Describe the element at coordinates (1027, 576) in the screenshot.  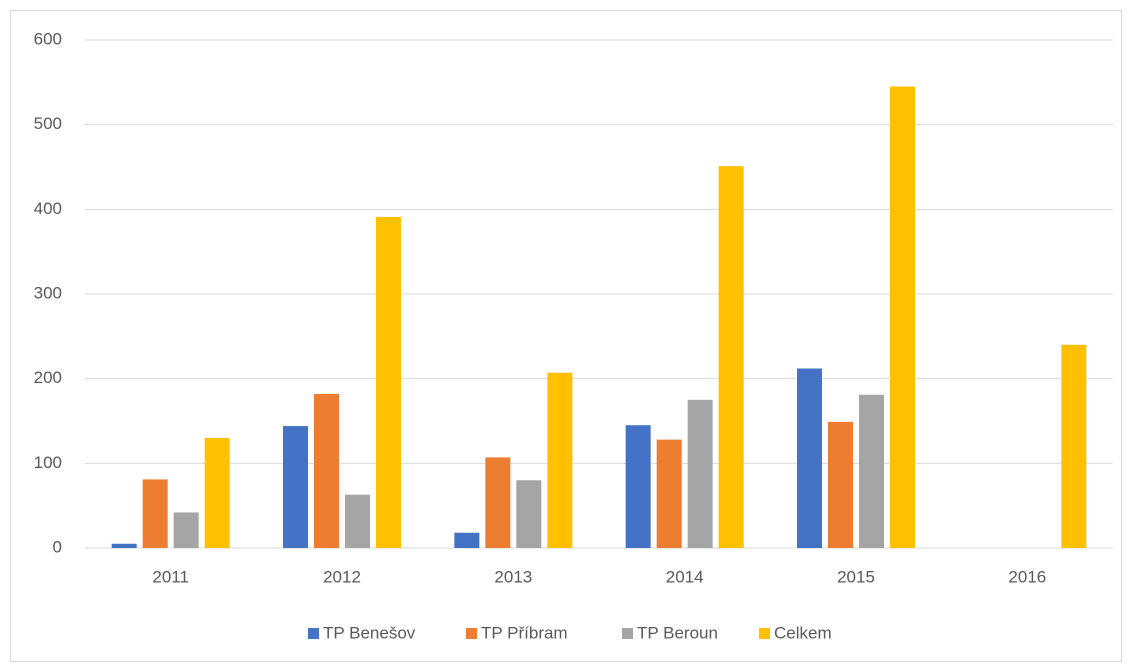
I see `x-tick-label: 2016` at that location.